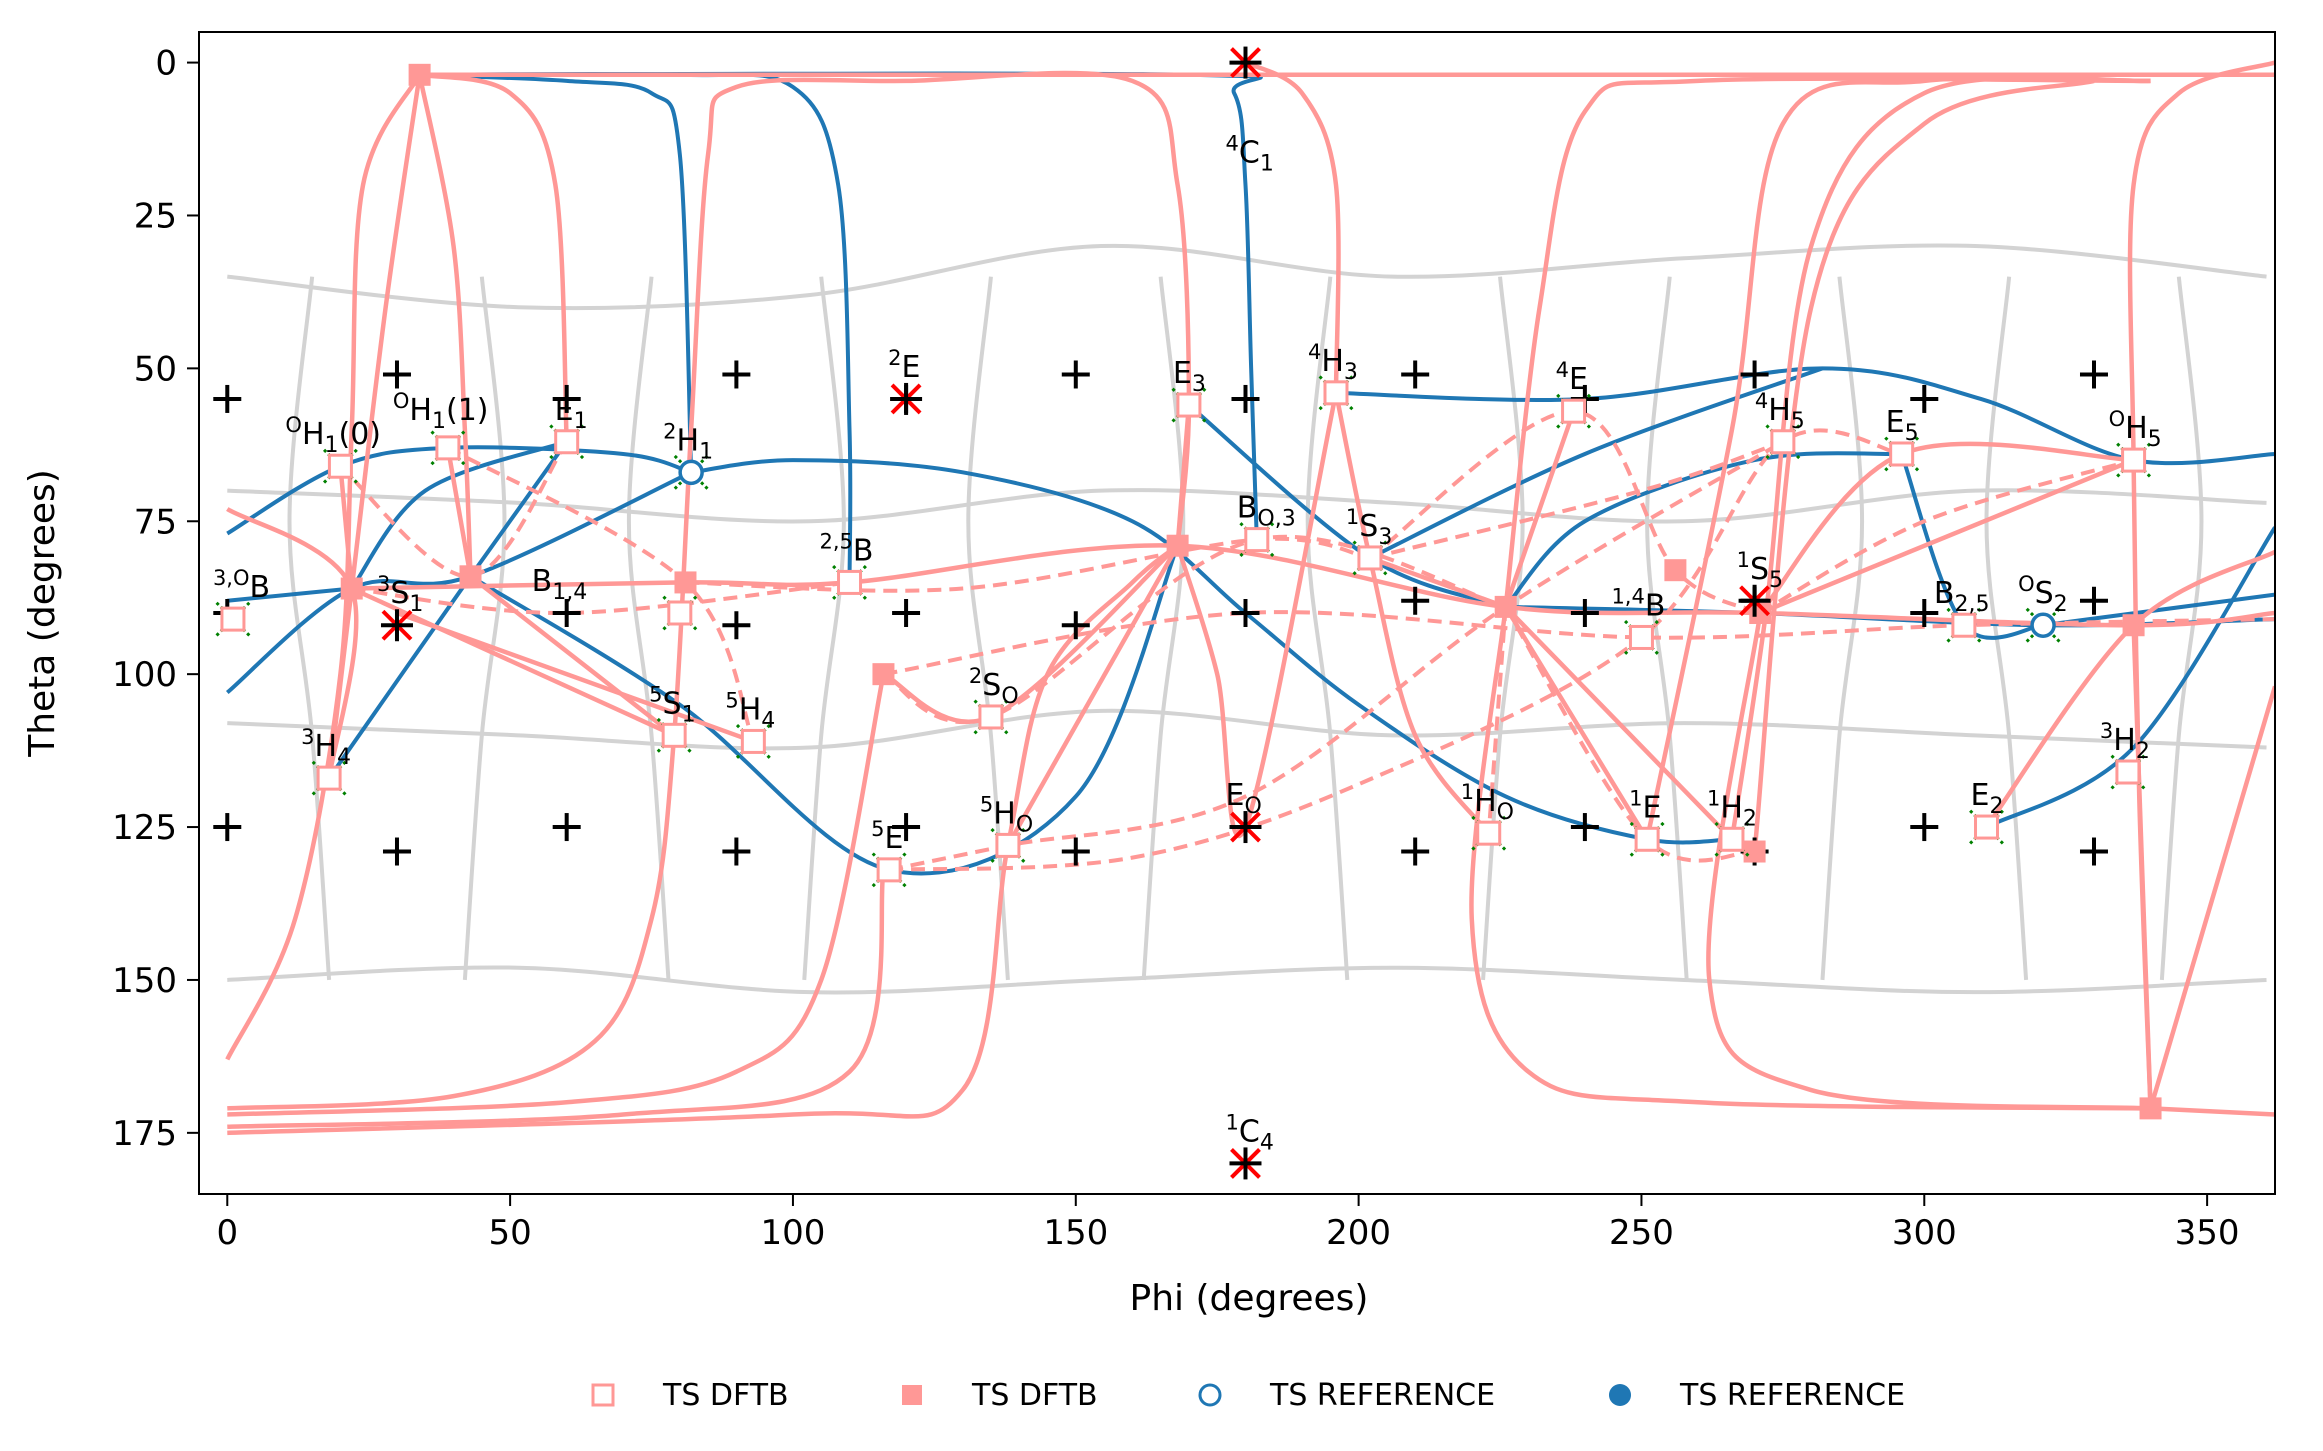 Image resolution: width=2323 pixels, height=1451 pixels. I want to click on y-tick-label: 100, so click(144, 675).